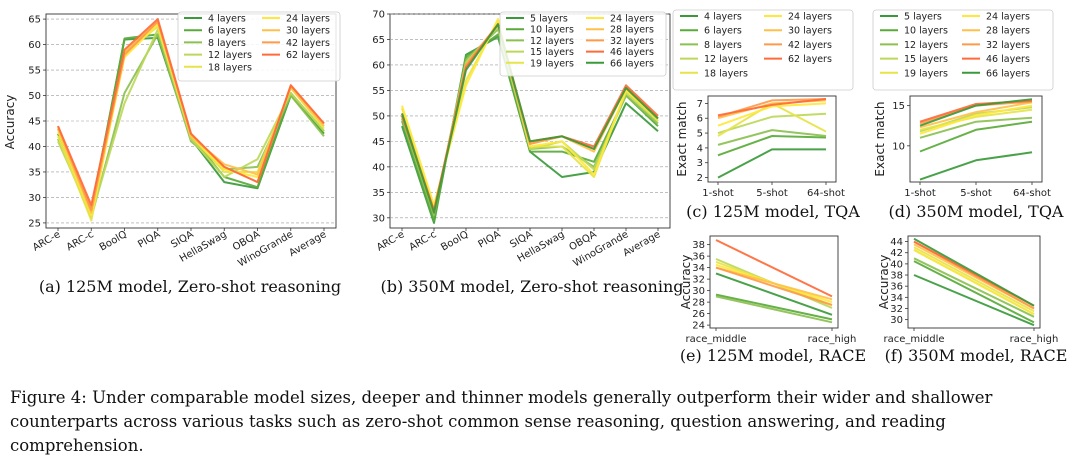  Describe the element at coordinates (723, 31) in the screenshot. I see `legend-label-c: 6 layers` at that location.